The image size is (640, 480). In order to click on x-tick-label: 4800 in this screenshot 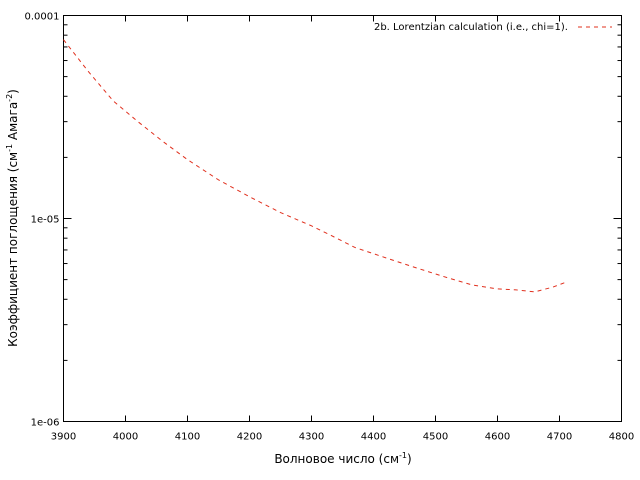, I will do `click(621, 437)`.